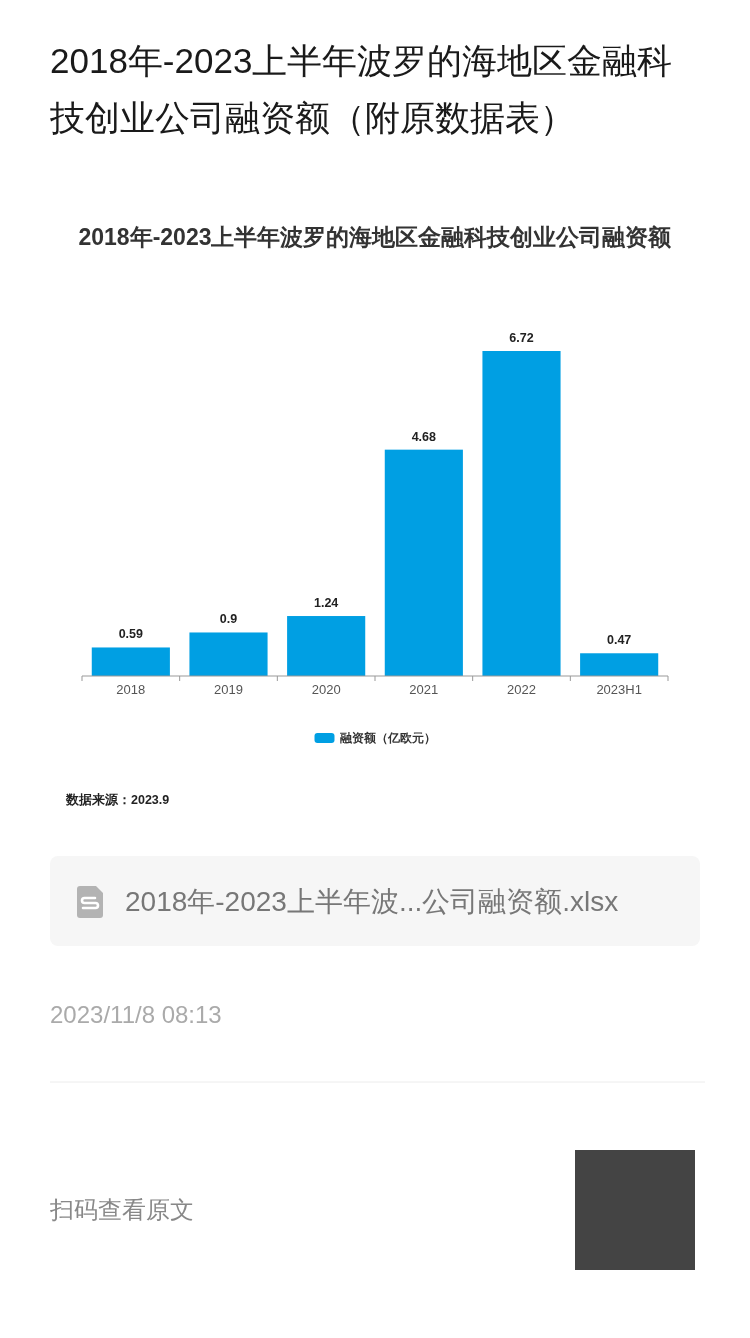  Describe the element at coordinates (375, 237) in the screenshot. I see `chart-subtitle: 2018年-2023上半年波罗的海地区金融科技创业公司融资额` at that location.